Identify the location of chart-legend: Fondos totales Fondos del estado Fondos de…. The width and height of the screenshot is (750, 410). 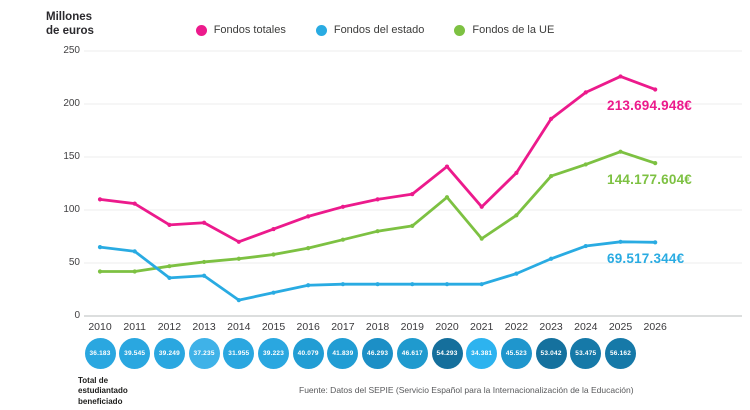
(375, 30).